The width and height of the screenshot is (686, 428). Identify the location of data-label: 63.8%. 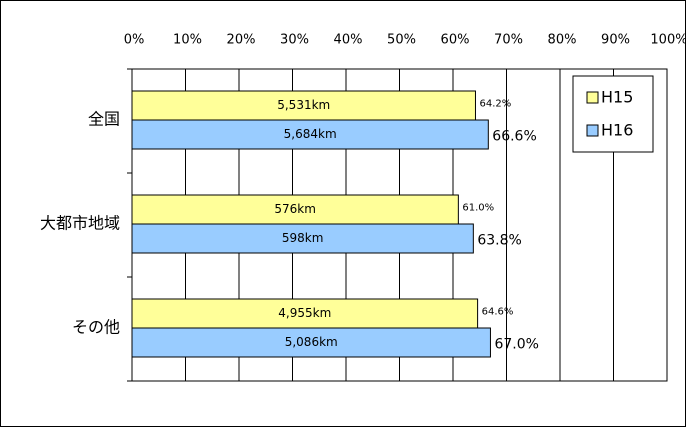
(499, 241).